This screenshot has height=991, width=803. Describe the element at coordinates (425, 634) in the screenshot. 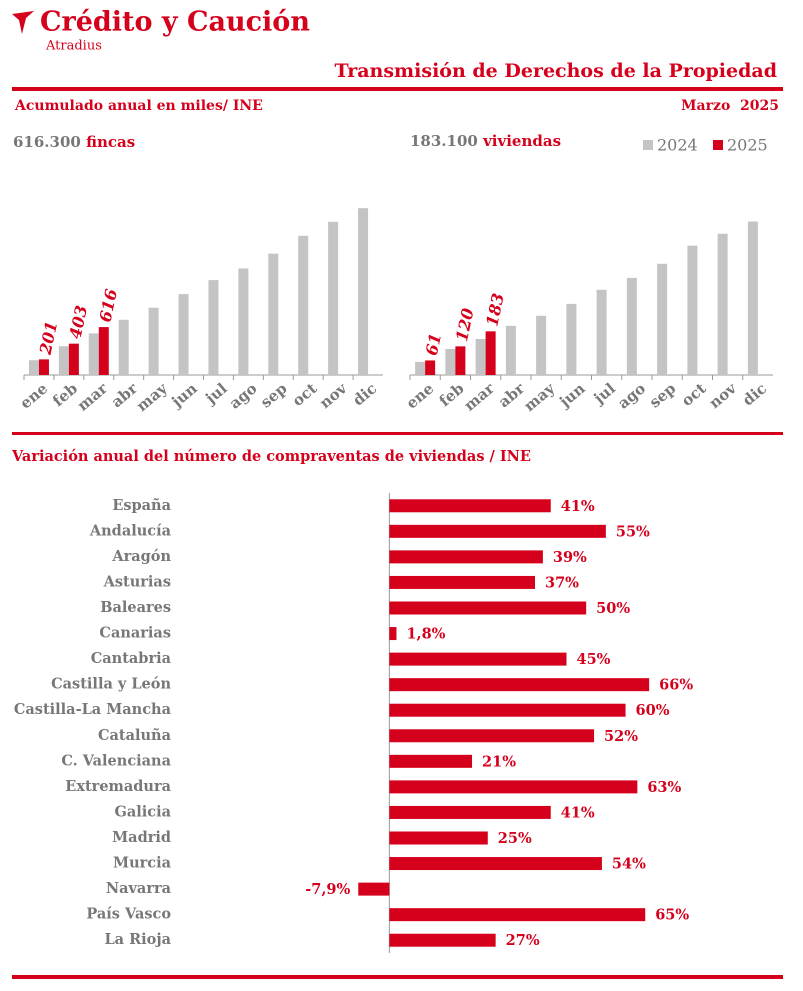

I see `data-label: 1,8%` at that location.